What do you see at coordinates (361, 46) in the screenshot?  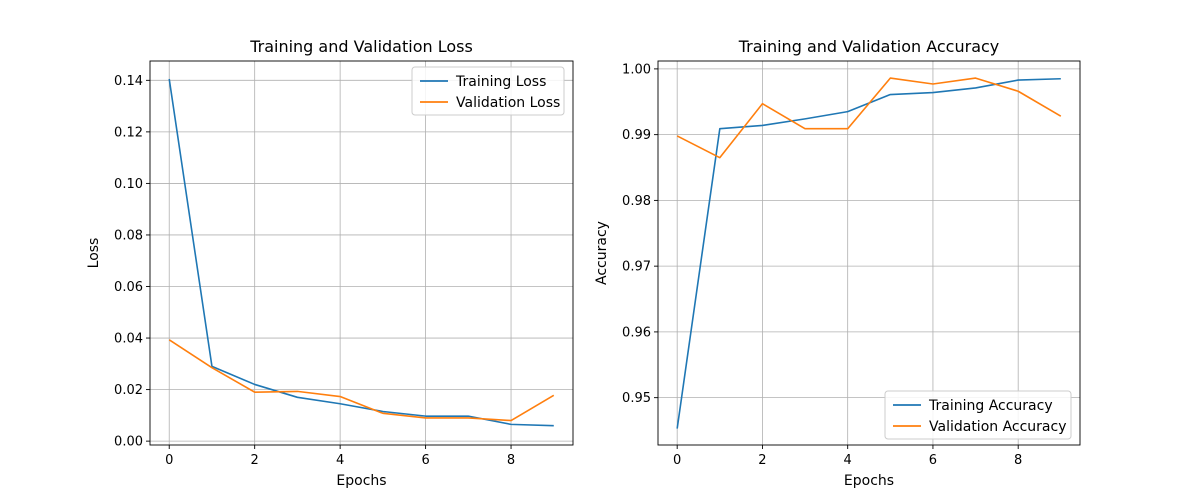 I see `loss-chart-title: Training and Validation Loss` at bounding box center [361, 46].